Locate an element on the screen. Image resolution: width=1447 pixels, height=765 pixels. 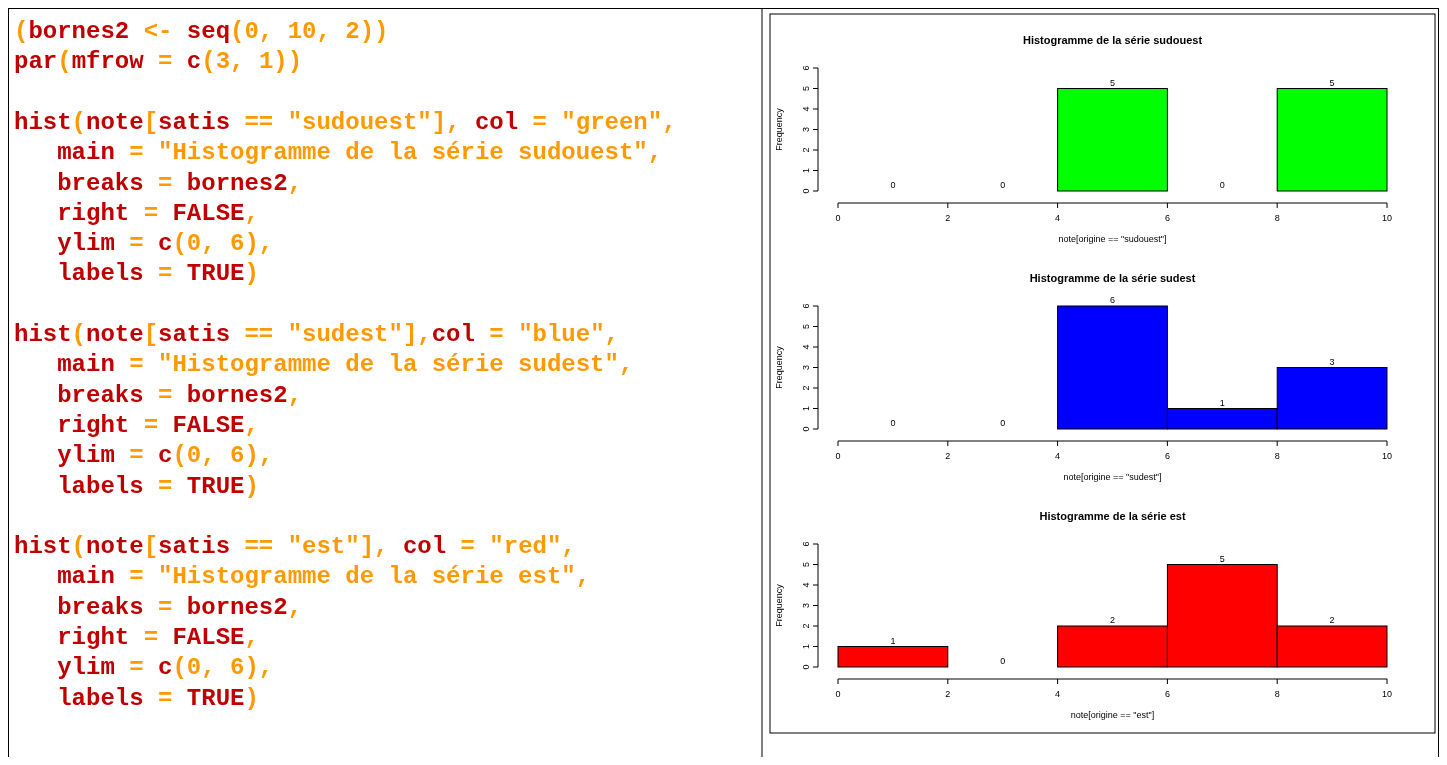
text: main = "Histogramme de la série sudouest", is located at coordinates (360, 153).